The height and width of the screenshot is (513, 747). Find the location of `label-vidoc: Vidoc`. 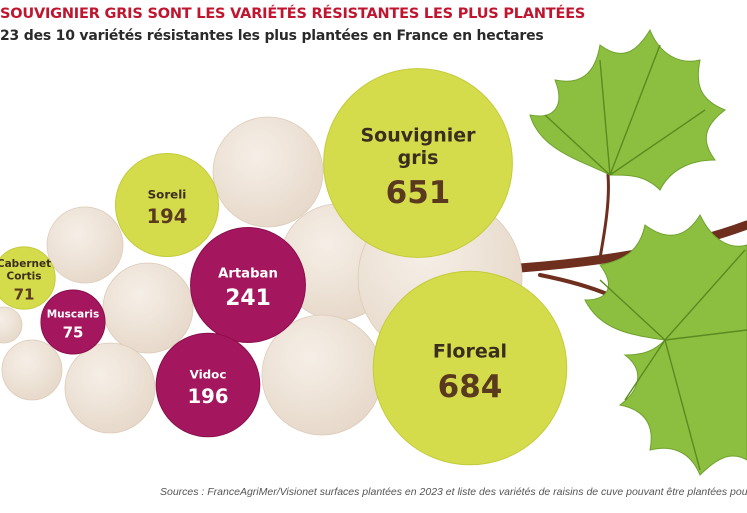

label-vidoc: Vidoc is located at coordinates (208, 374).